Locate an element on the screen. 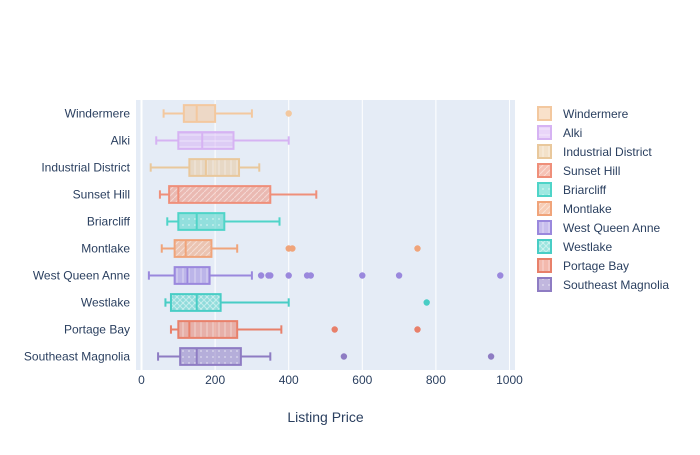 The width and height of the screenshot is (700, 455). legend-item: Portage Bay is located at coordinates (583, 265).